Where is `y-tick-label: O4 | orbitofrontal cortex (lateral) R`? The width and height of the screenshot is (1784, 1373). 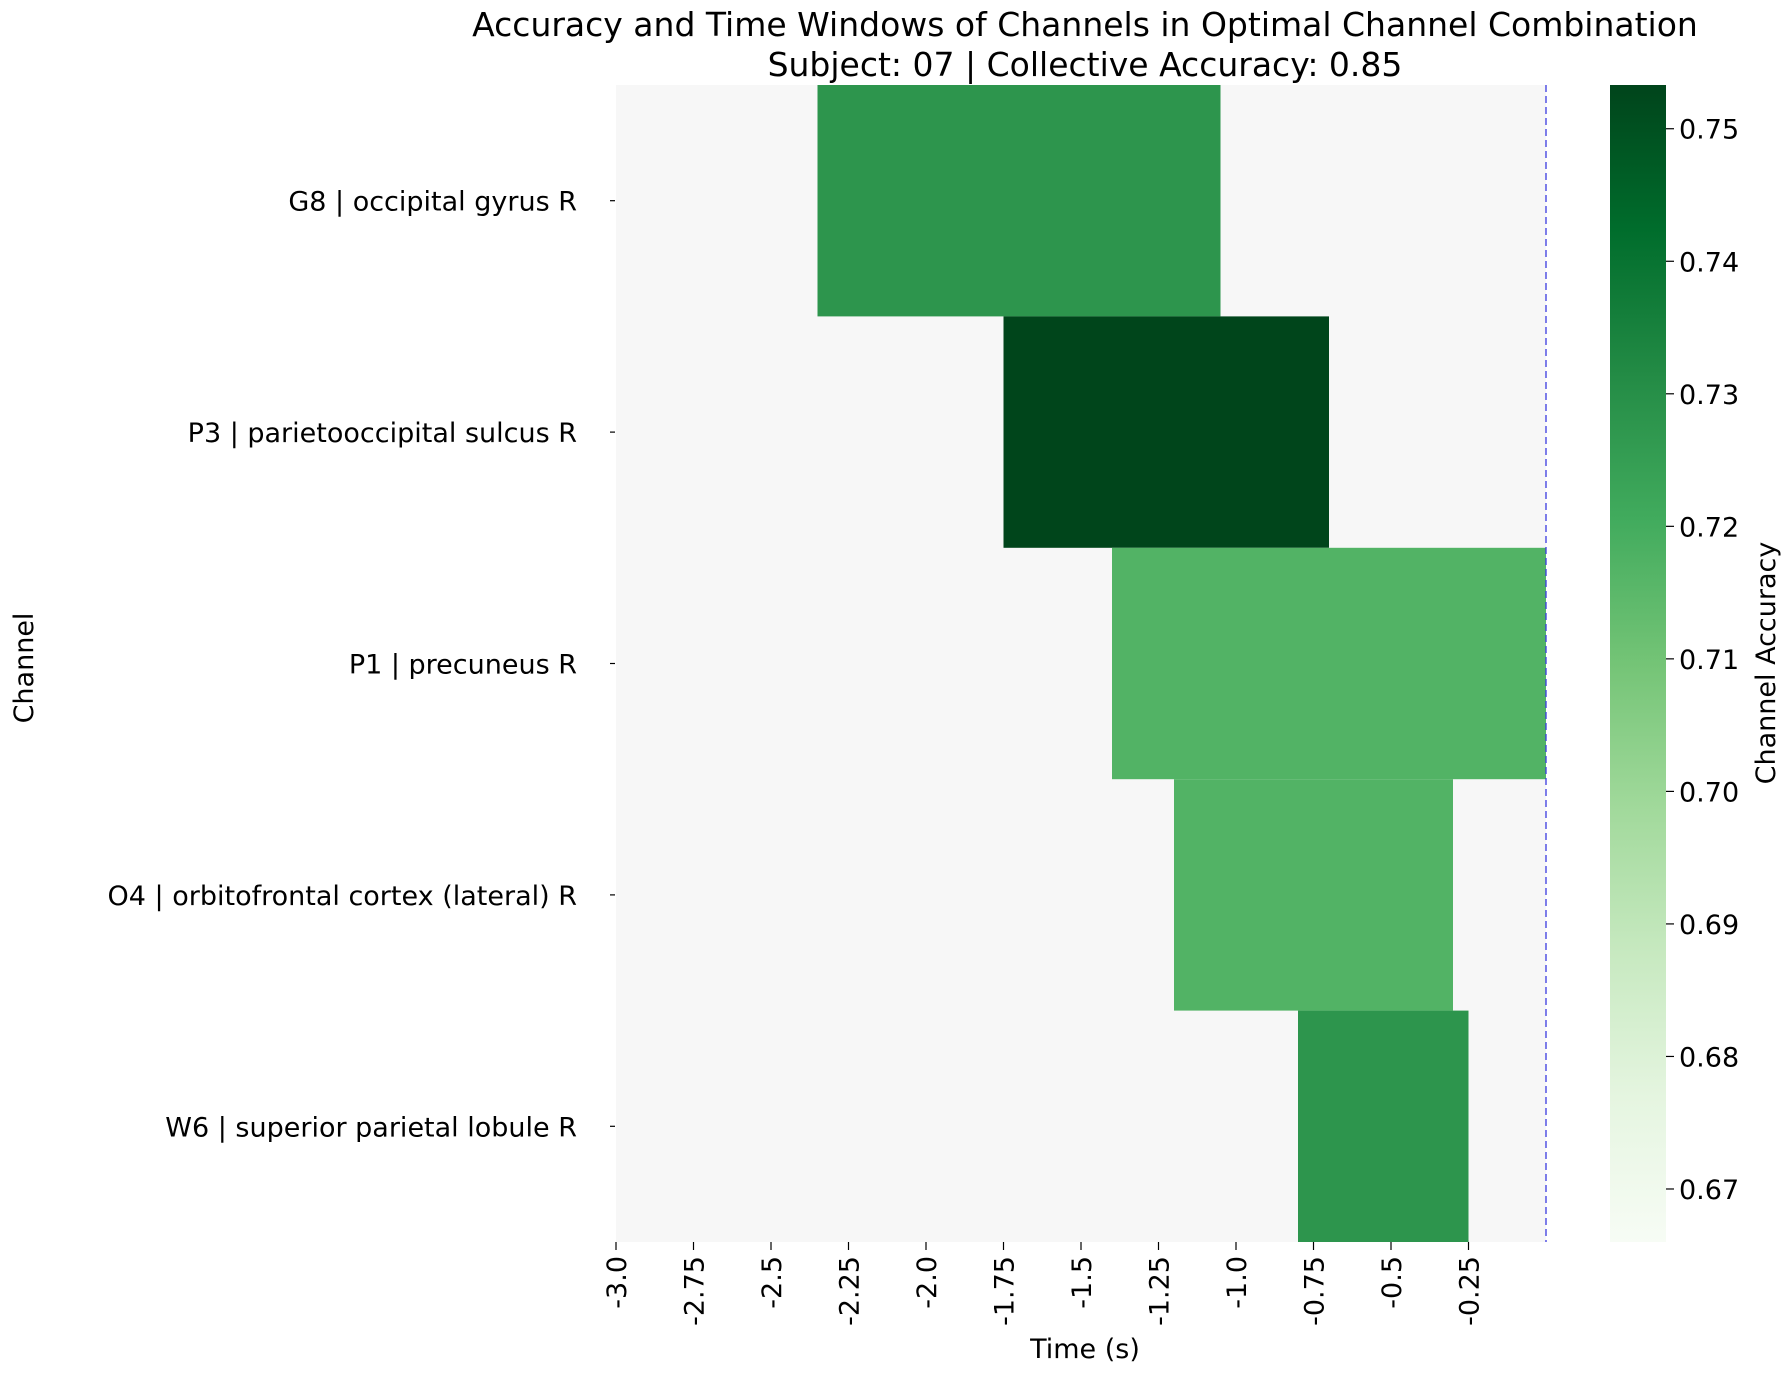
y-tick-label: O4 | orbitofrontal cortex (lateral) R is located at coordinates (342, 896).